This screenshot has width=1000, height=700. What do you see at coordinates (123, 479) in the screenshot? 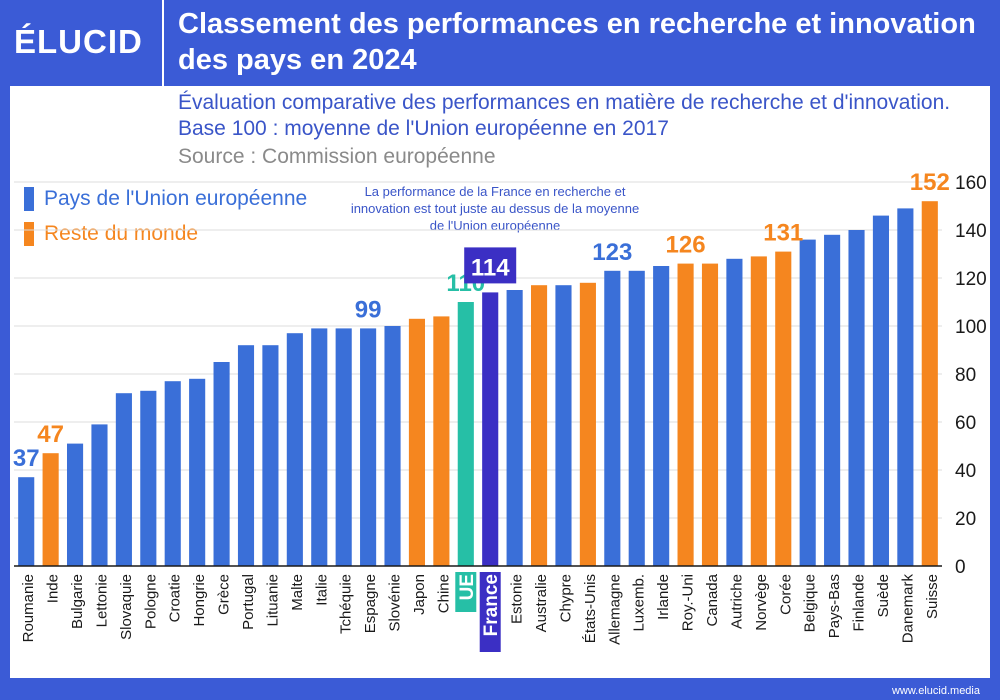
I see `bar-slovaquie` at bounding box center [123, 479].